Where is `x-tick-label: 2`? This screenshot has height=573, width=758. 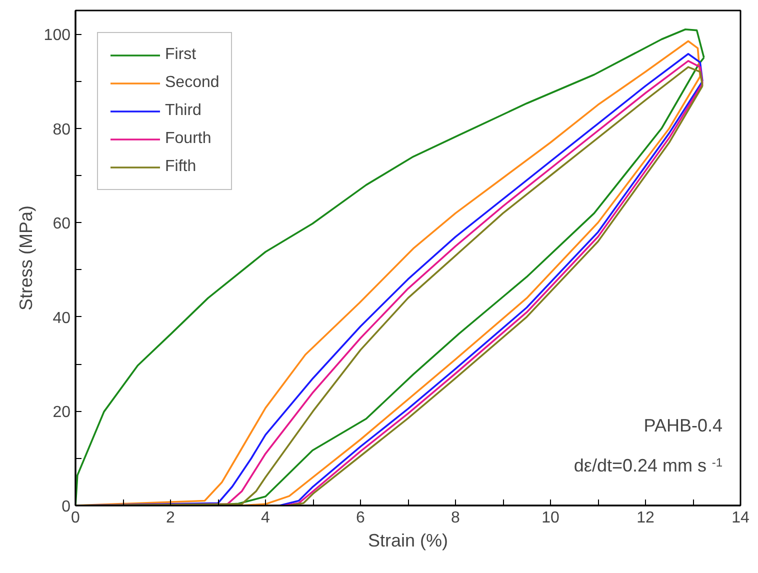
x-tick-label: 2 is located at coordinates (171, 518).